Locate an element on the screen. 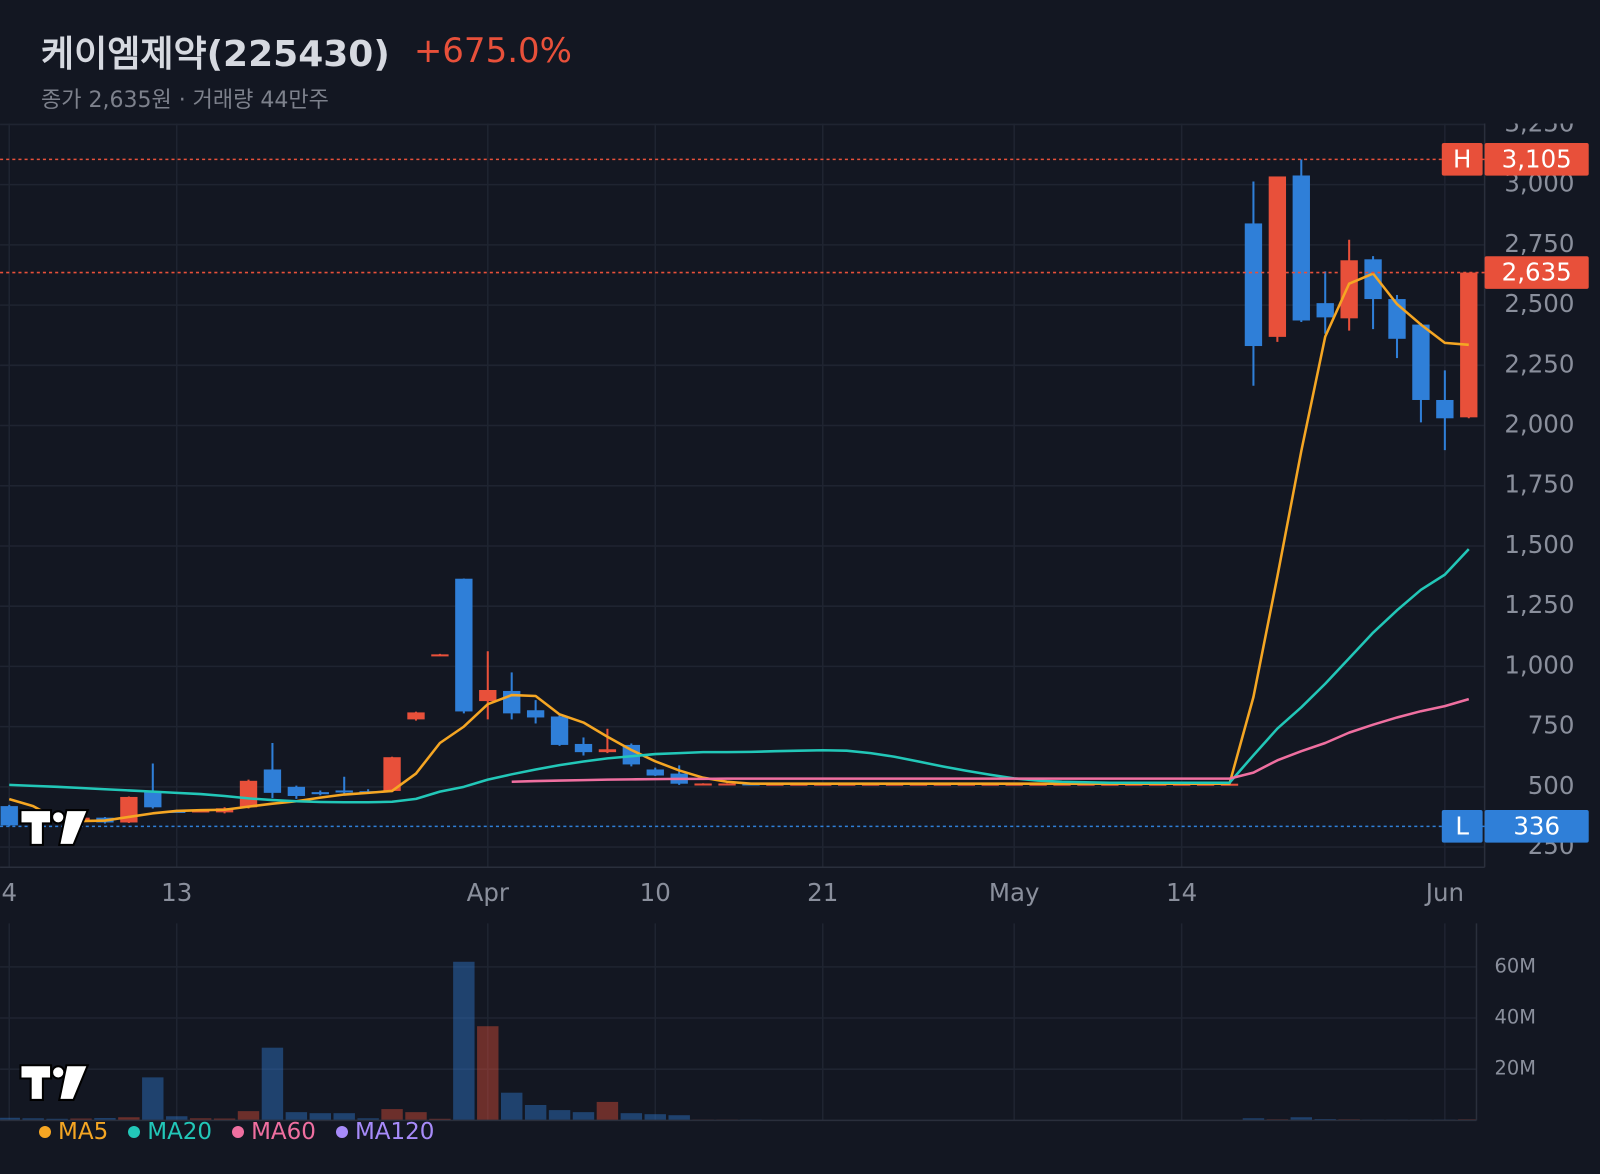  price-tag: L is located at coordinates (1462, 825).